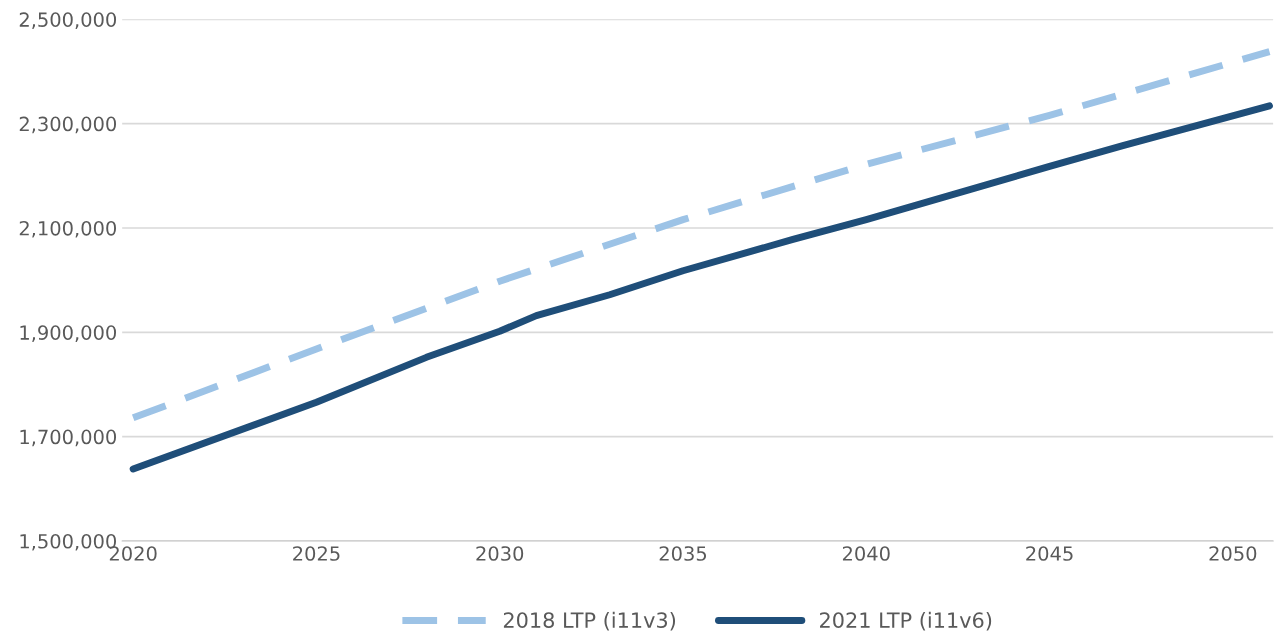 This screenshot has width=1286, height=644. What do you see at coordinates (1233, 553) in the screenshot?
I see `x-tick-label: 2050` at bounding box center [1233, 553].